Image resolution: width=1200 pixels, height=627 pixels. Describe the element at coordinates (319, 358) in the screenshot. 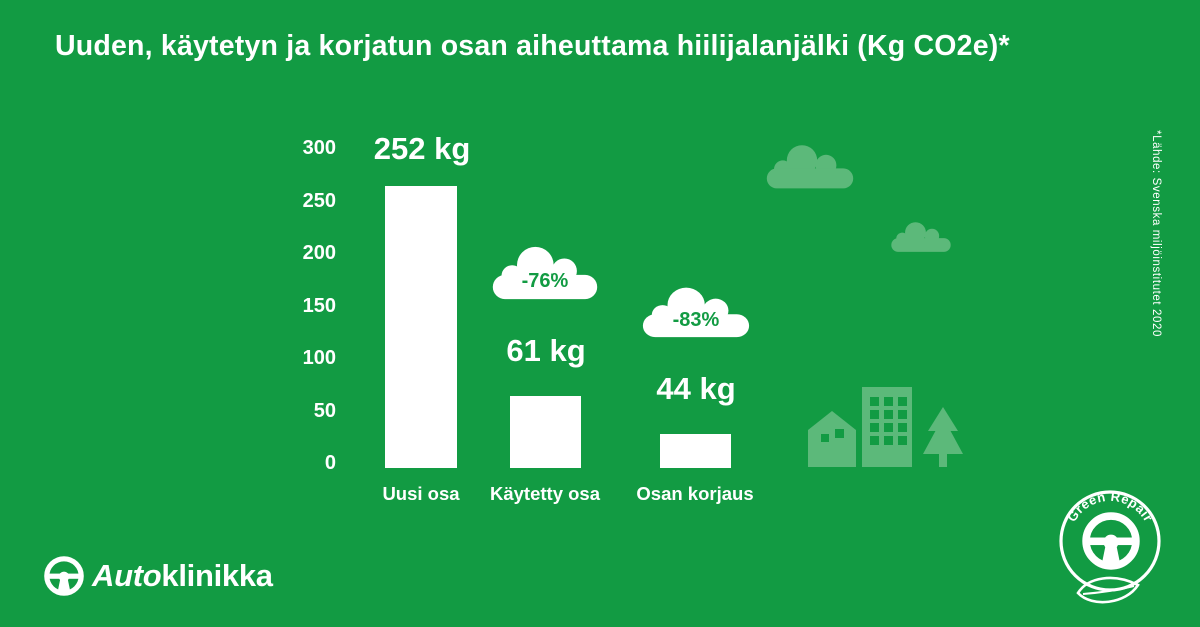

I see `y-tick-100: 100` at that location.